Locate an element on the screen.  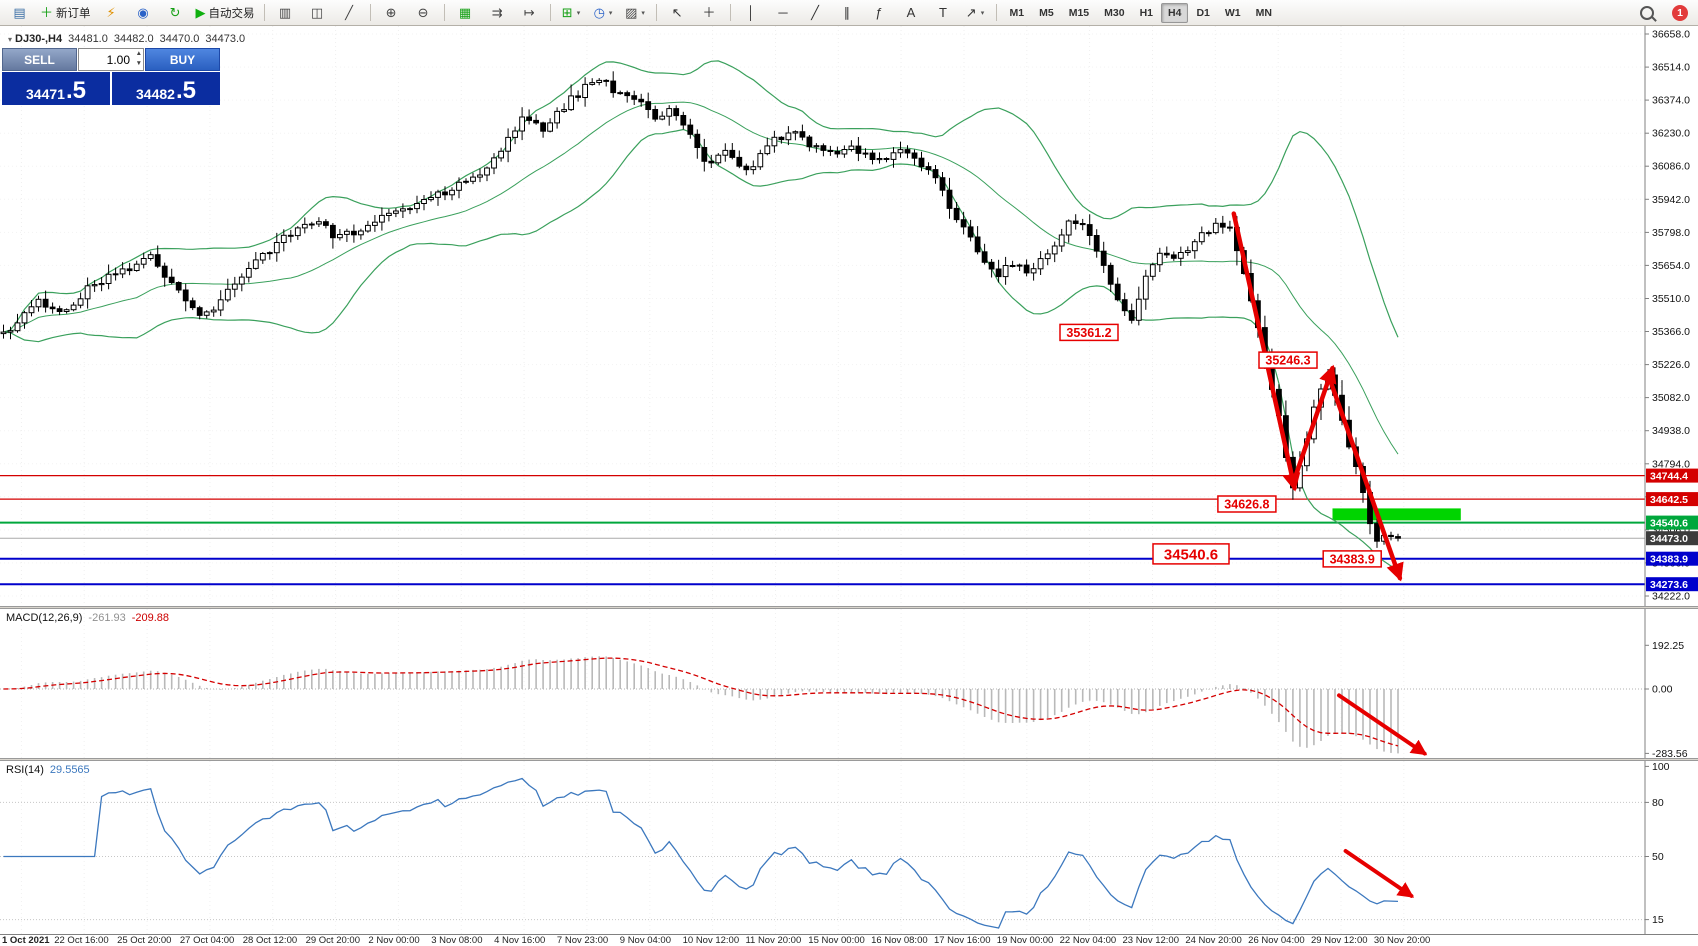
timeframe-w1: W1 is located at coordinates (1232, 12).